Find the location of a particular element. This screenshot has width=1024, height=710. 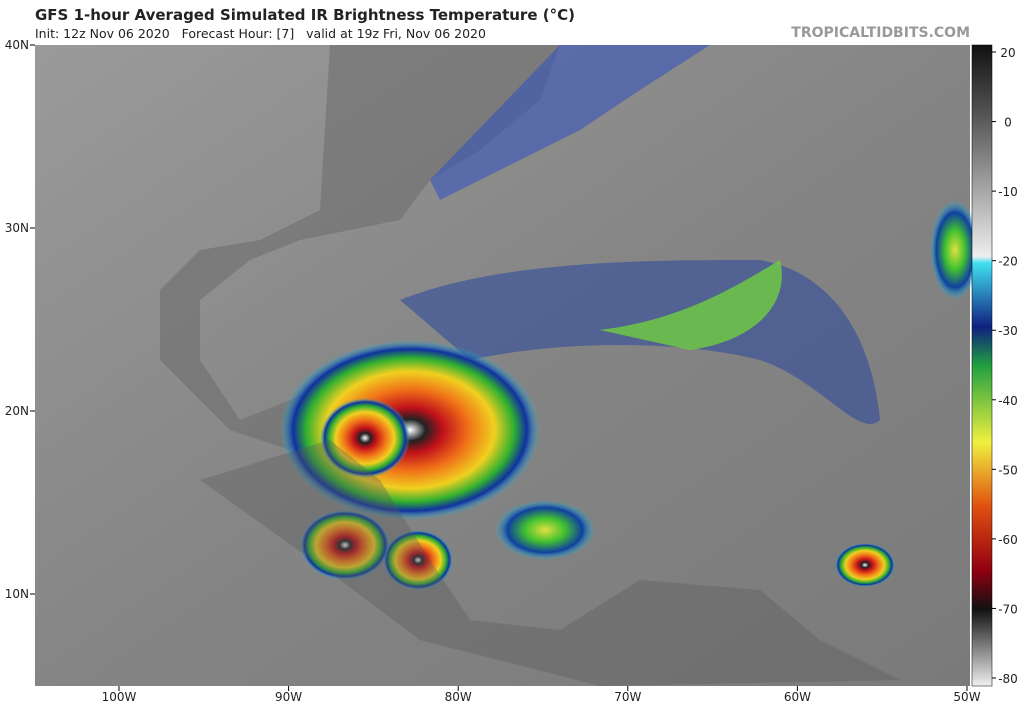

watermark: TROPICALTIDBITS.COM is located at coordinates (880, 33).